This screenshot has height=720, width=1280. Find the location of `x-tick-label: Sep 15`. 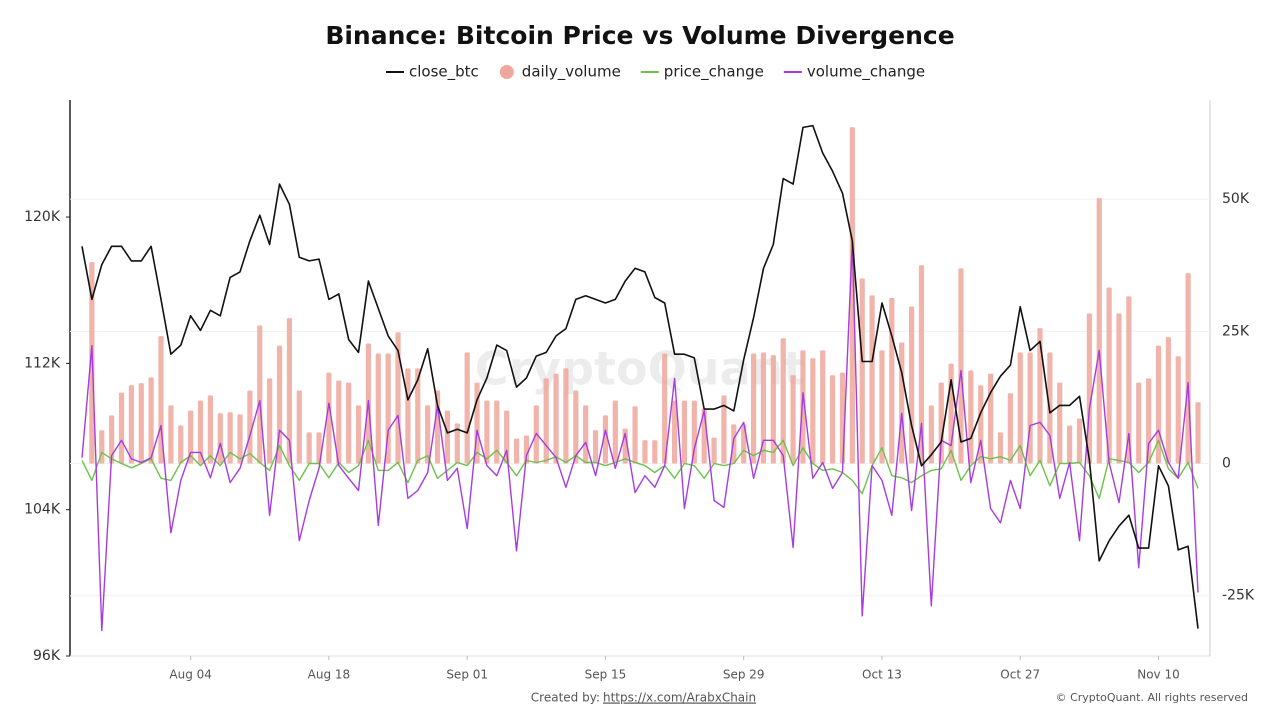

x-tick-label: Sep 15 is located at coordinates (606, 675).